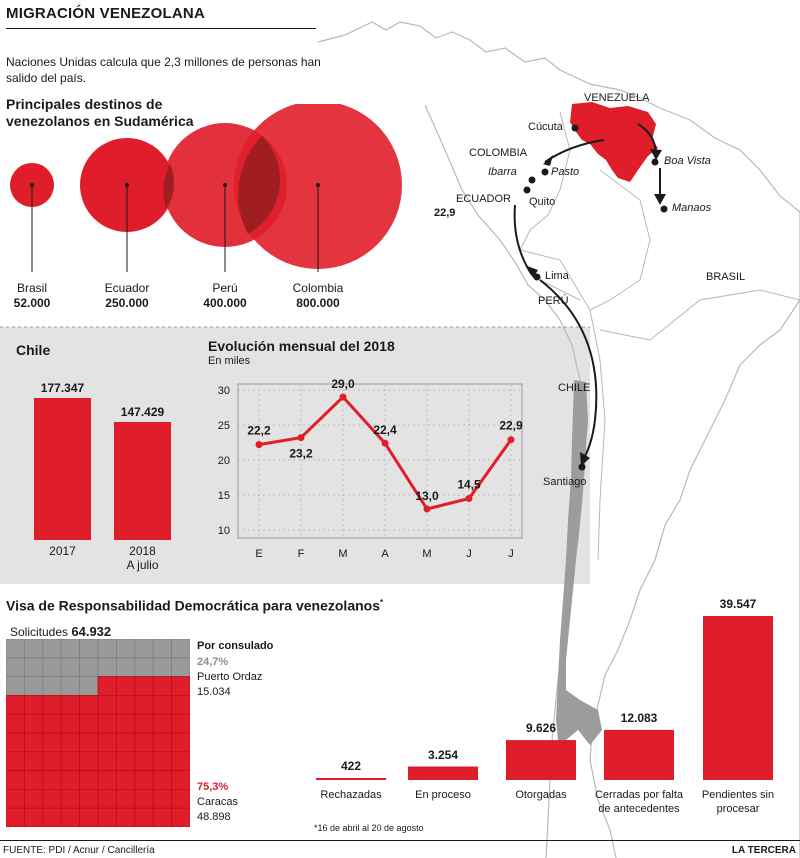 Image resolution: width=800 pixels, height=858 pixels. Describe the element at coordinates (445, 213) in the screenshot. I see `map-label-ecuador-value: 22,9` at that location.